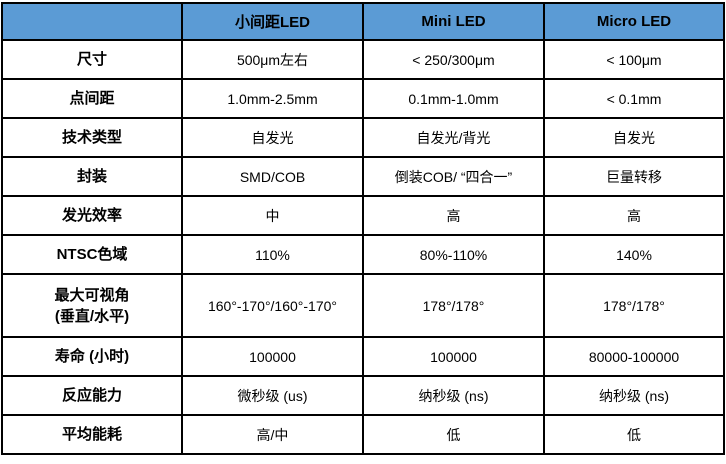 Image resolution: width=726 pixels, height=464 pixels. I want to click on row-label-ntsc-gamut: NTSC色域, so click(92, 254).